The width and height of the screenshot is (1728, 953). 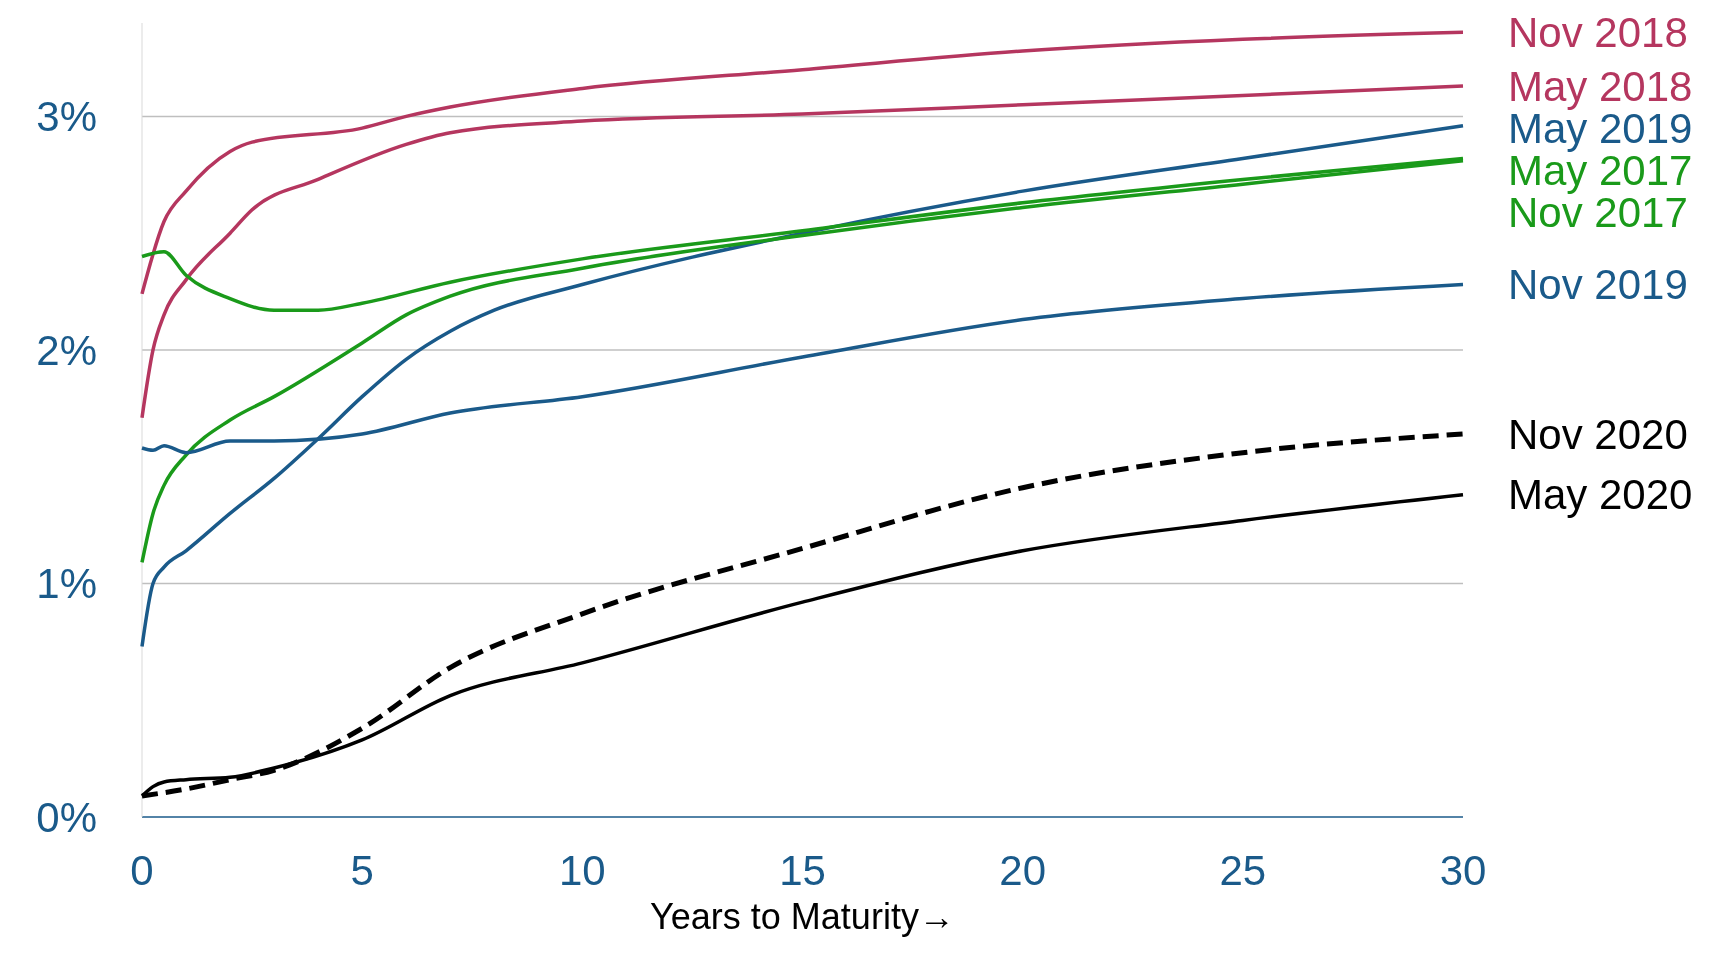 What do you see at coordinates (1243, 870) in the screenshot?
I see `x-tick-label: 25` at bounding box center [1243, 870].